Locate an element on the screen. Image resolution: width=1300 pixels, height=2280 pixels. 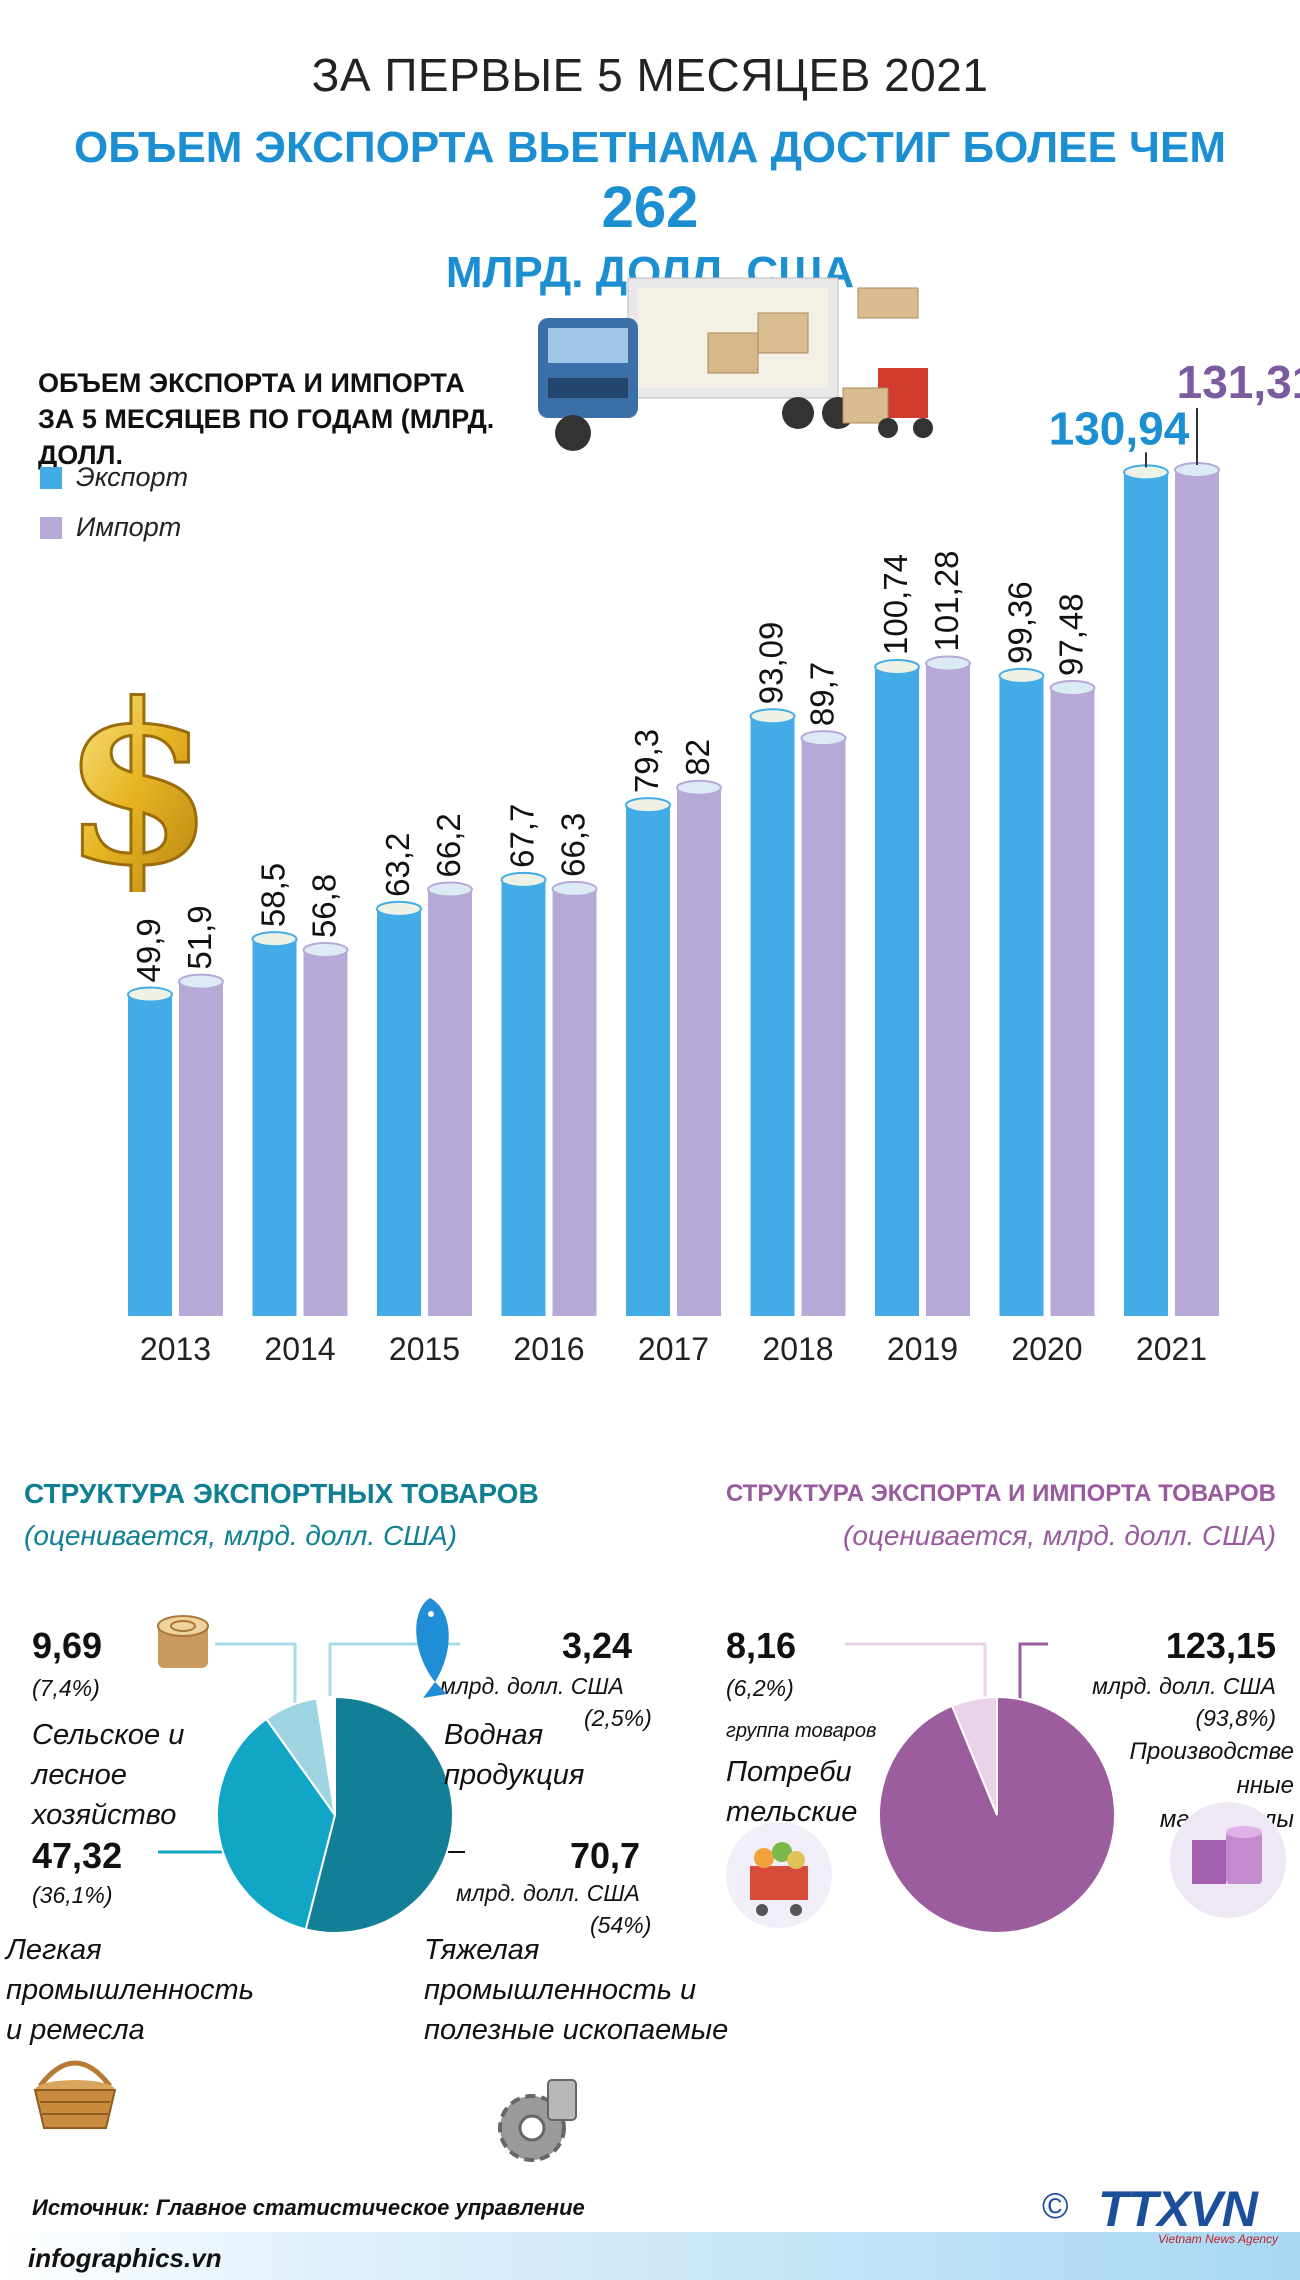
import-bar-2018 is located at coordinates (823, 1027).